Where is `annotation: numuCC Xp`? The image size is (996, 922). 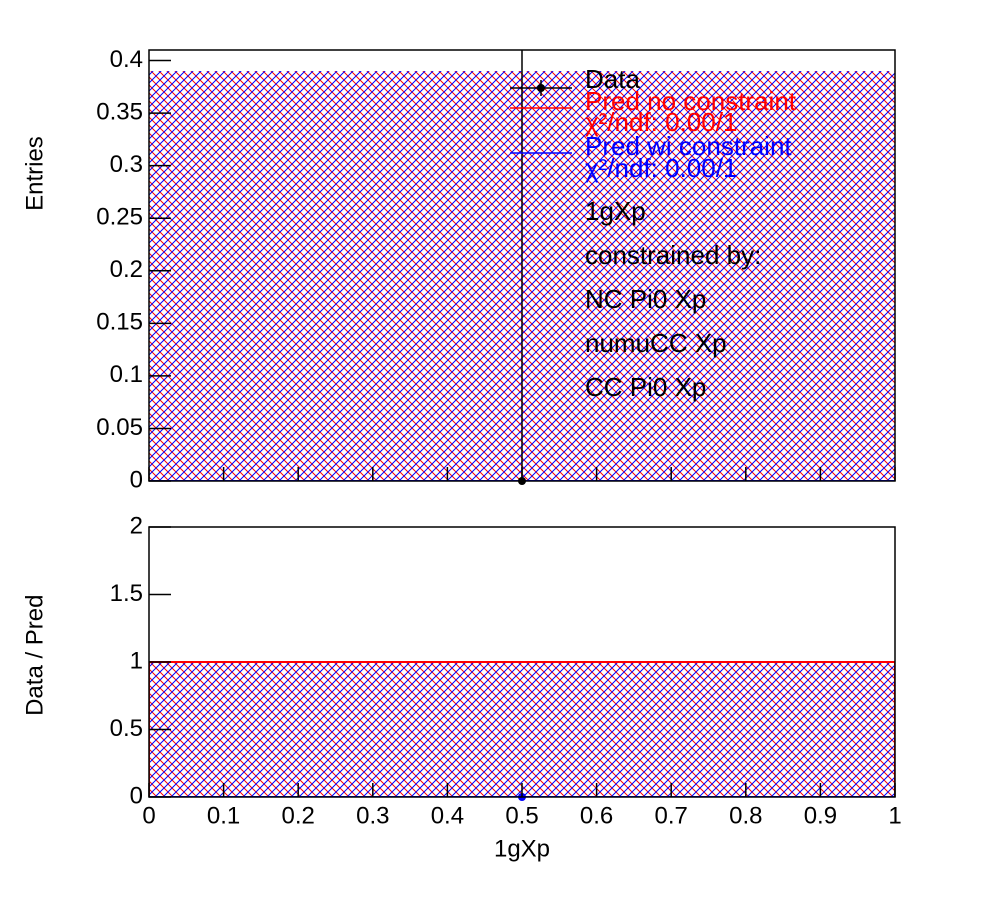
annotation: numuCC Xp is located at coordinates (656, 343).